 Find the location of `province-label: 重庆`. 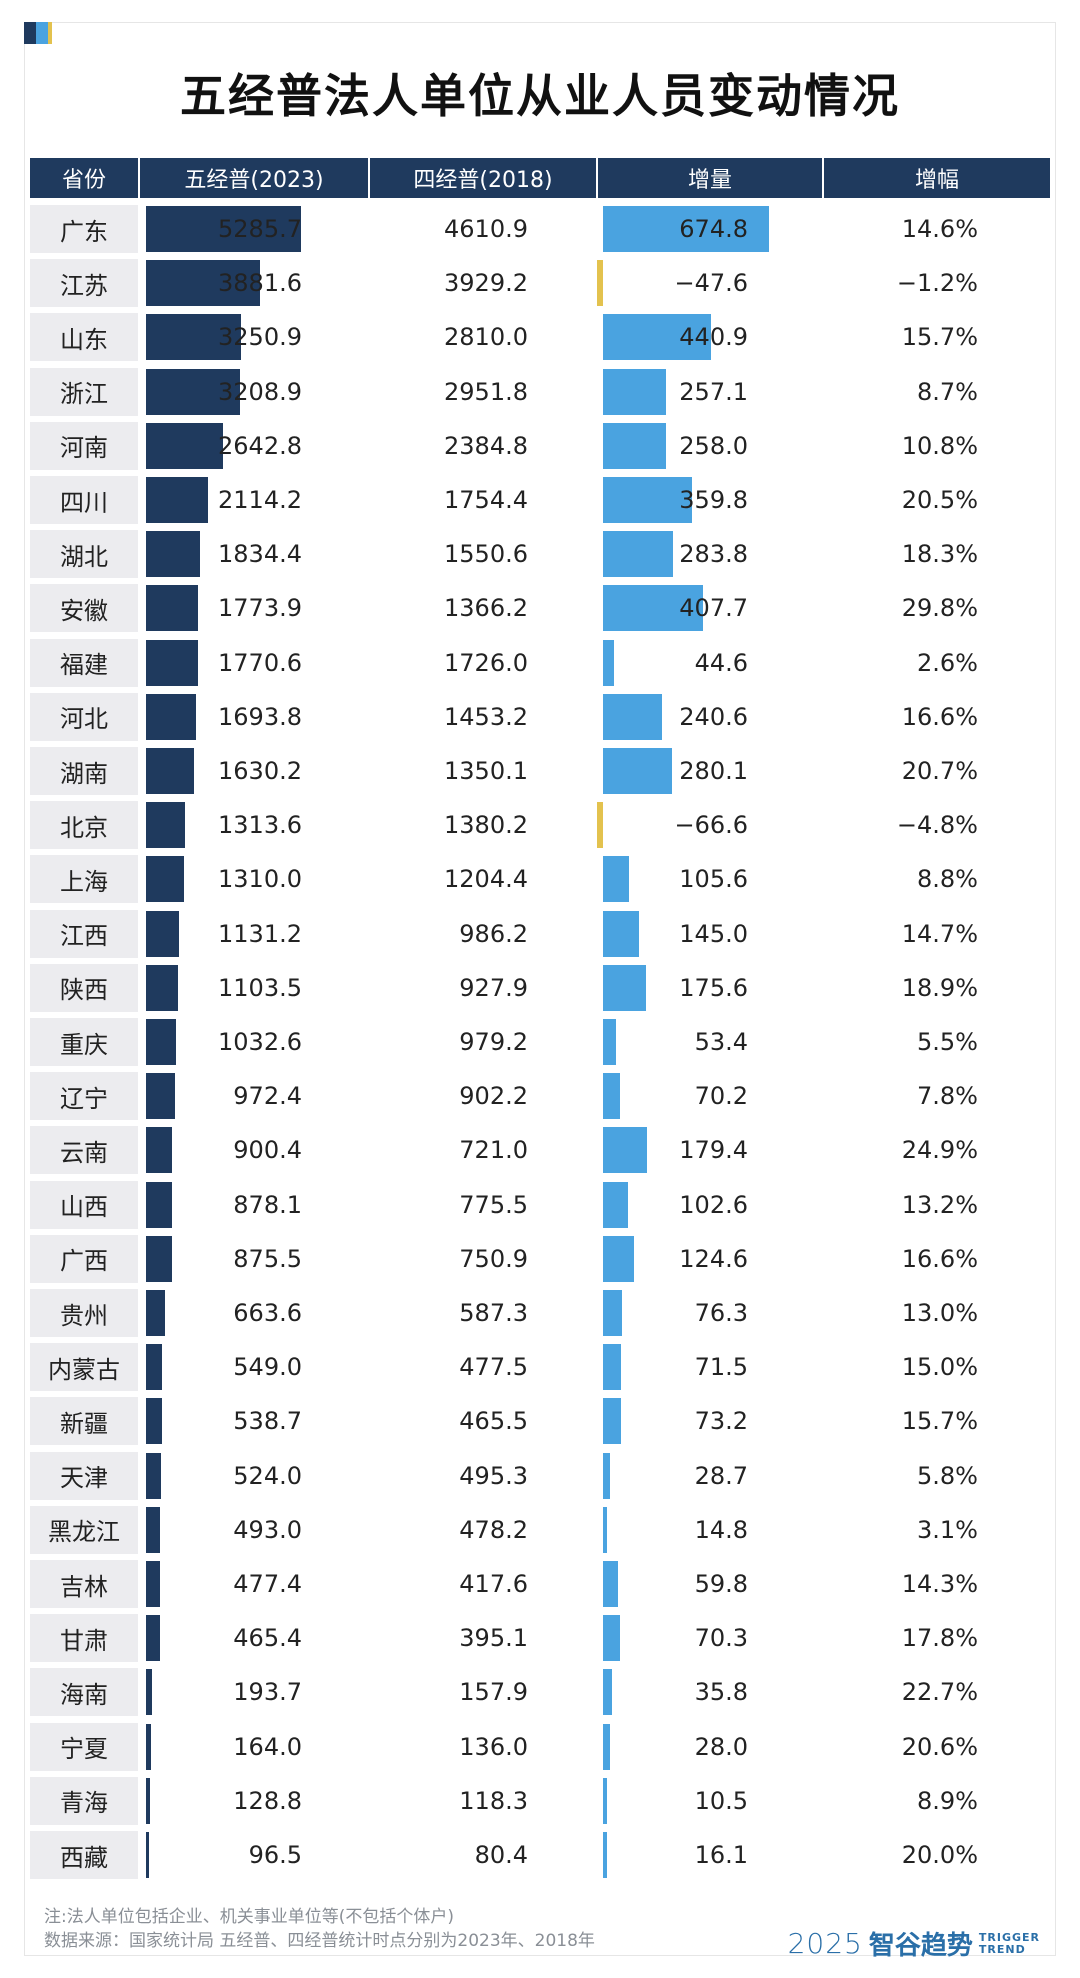

province-label: 重庆 is located at coordinates (84, 1042).